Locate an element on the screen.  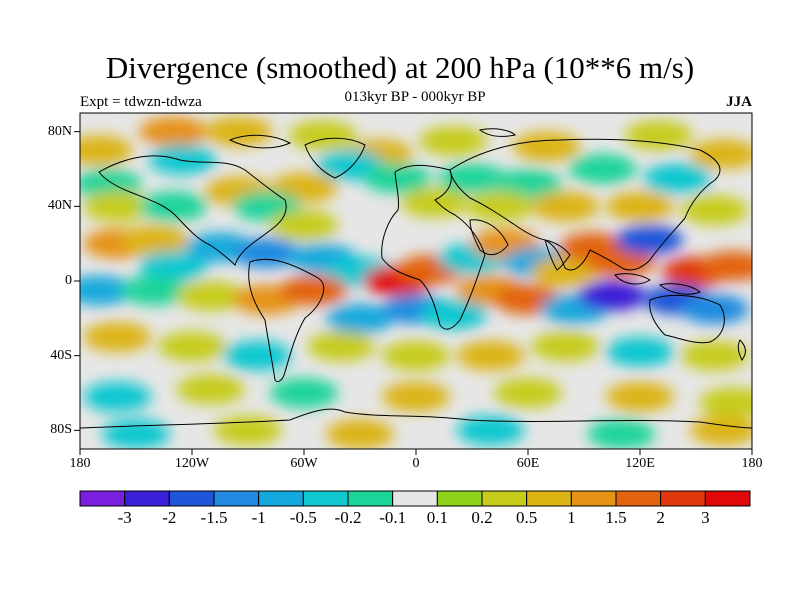
colorbar is located at coordinates (415, 498).